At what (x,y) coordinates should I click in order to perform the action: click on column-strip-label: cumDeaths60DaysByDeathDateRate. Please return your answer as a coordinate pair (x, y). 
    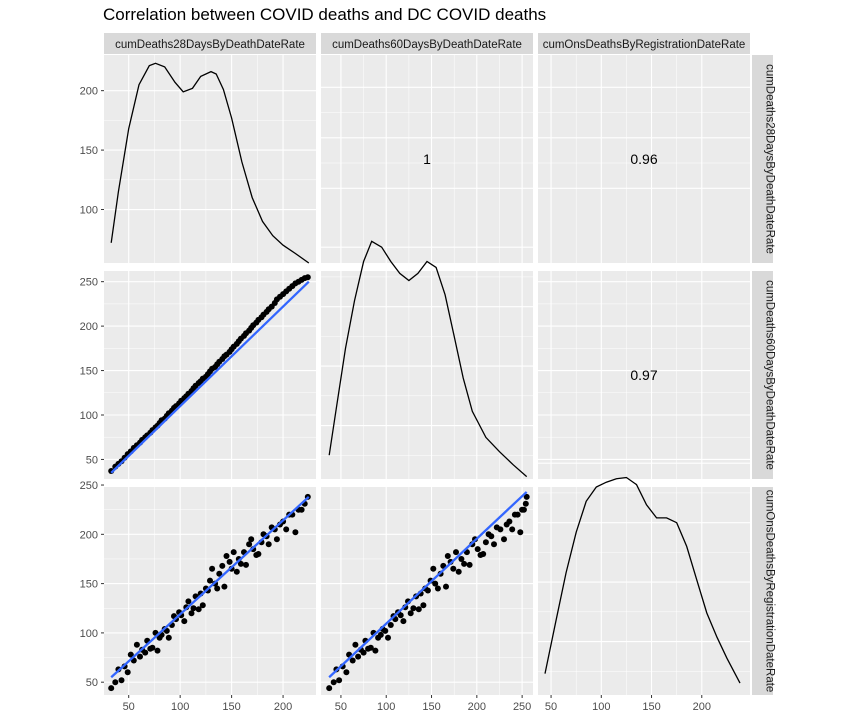
    Looking at the image, I should click on (427, 45).